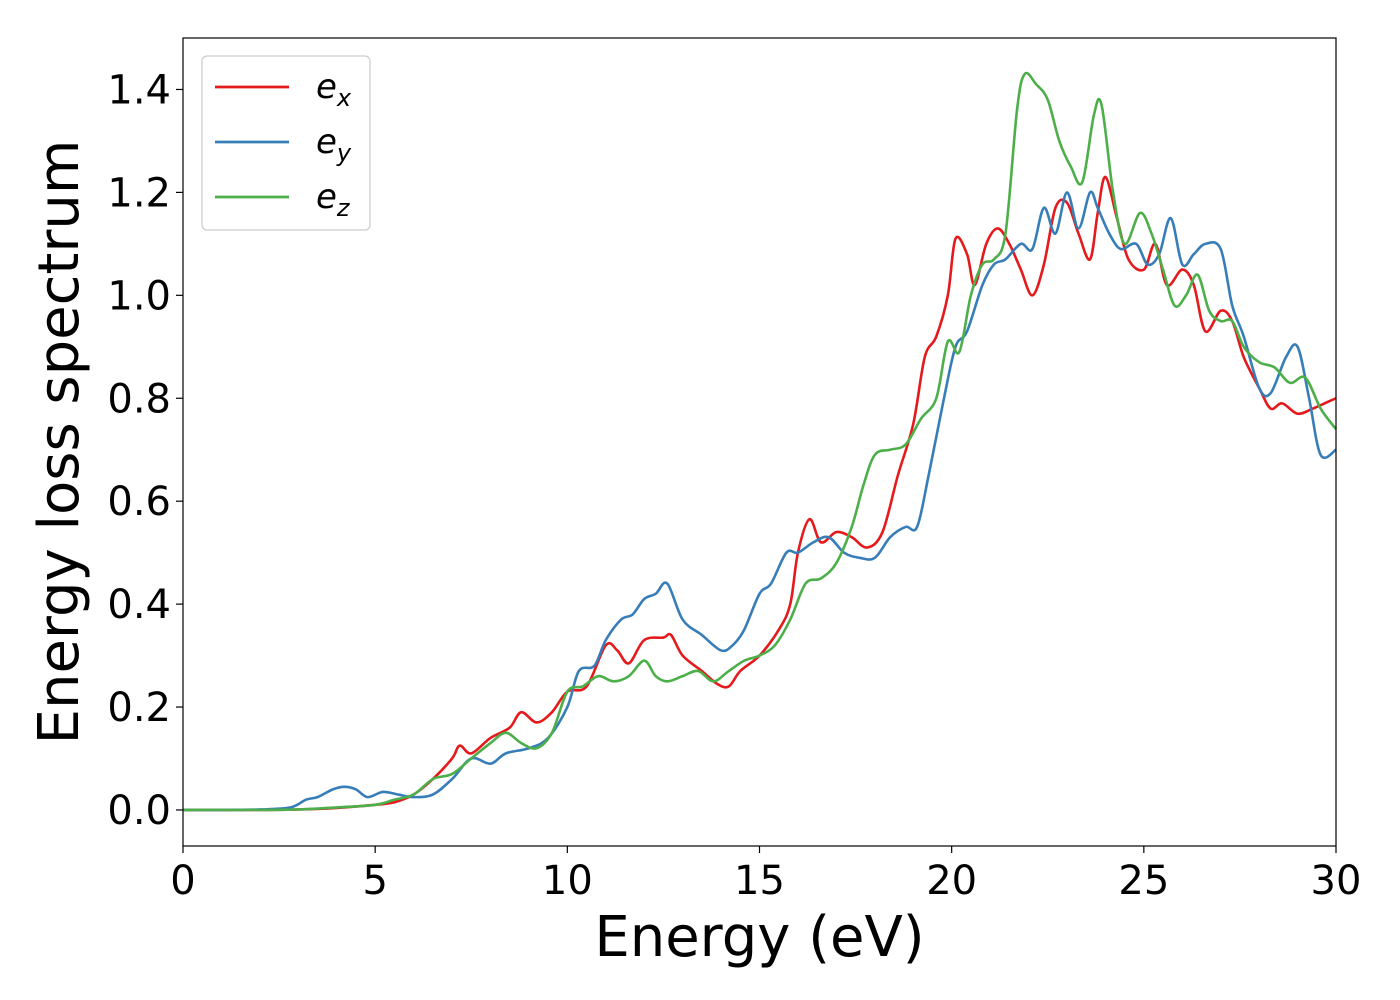 This screenshot has height=1000, width=1400. Describe the element at coordinates (182, 881) in the screenshot. I see `x-tick-label: 0` at that location.